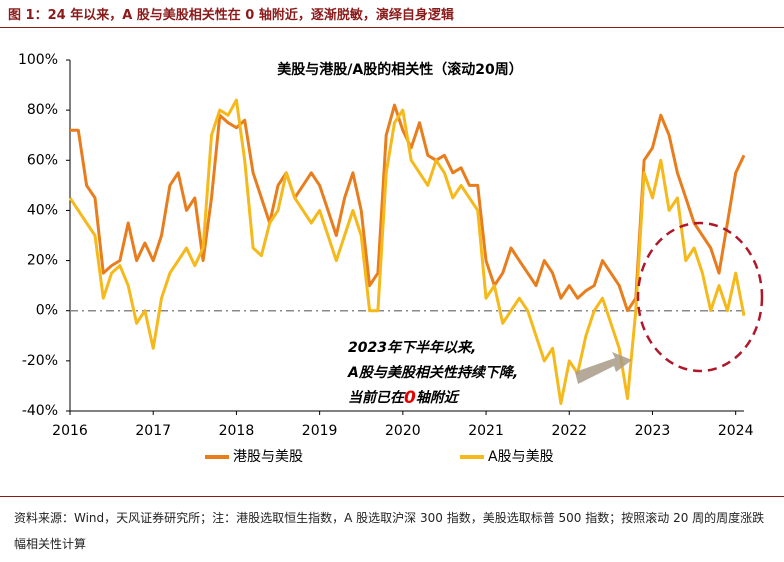  Describe the element at coordinates (603, 368) in the screenshot. I see `arrow` at that location.